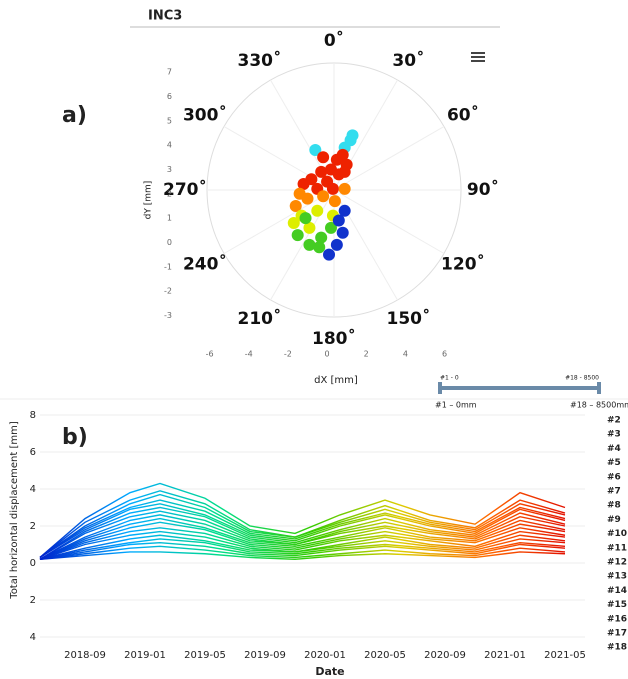 The image size is (628, 679). Describe the element at coordinates (614, 492) in the screenshot. I see `legend-entry: #7` at that location.